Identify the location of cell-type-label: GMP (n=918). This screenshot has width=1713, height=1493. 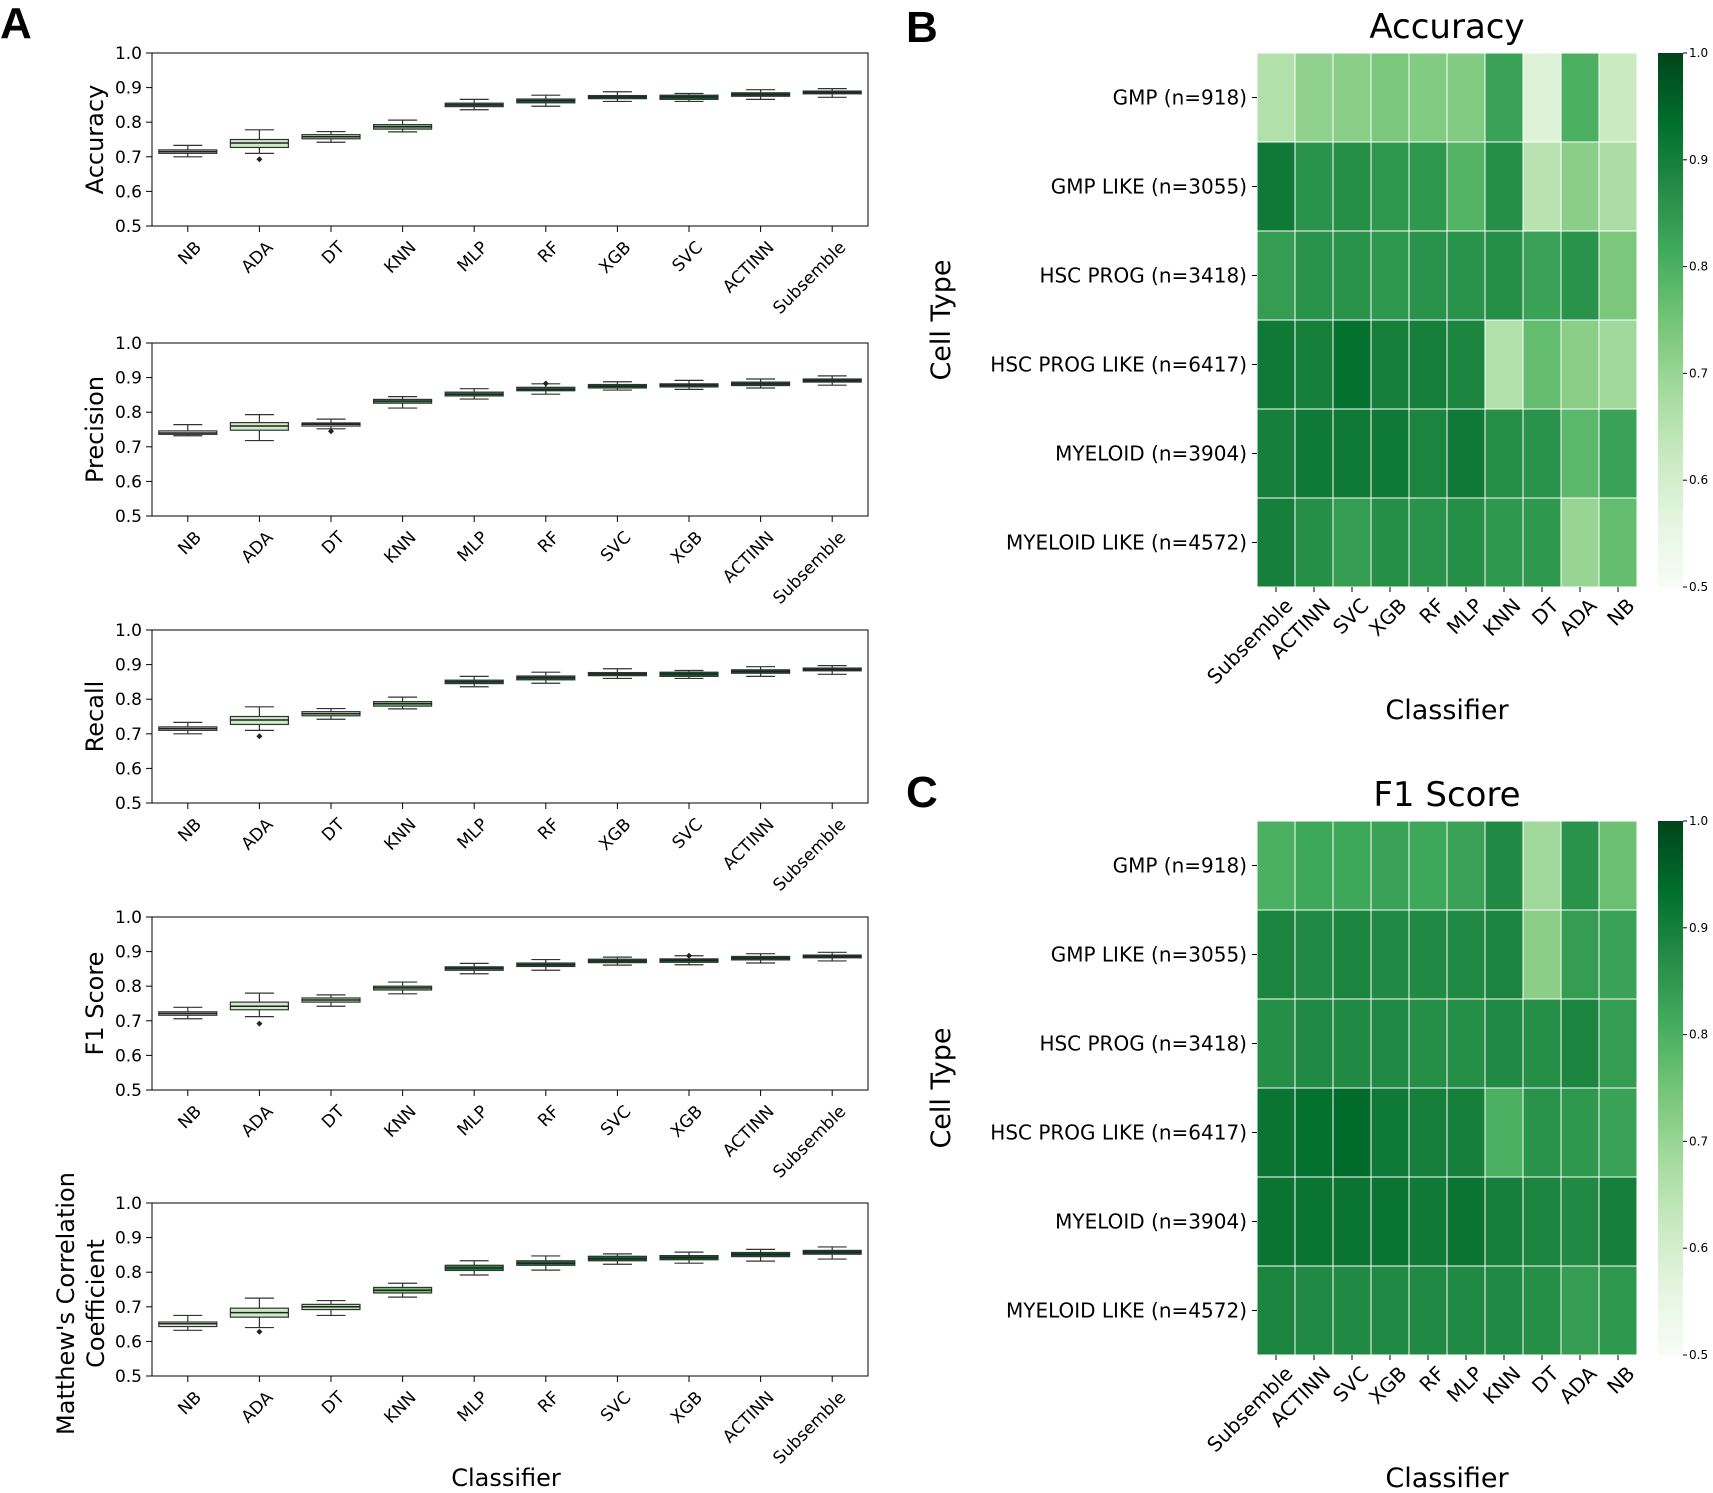
(1180, 98).